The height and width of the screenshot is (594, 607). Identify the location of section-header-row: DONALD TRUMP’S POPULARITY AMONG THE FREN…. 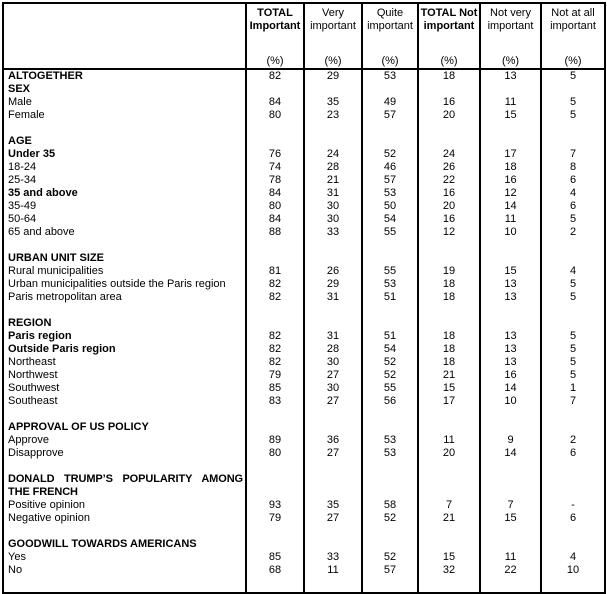
(304, 486).